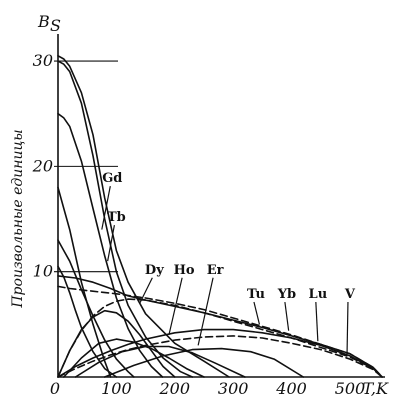 This screenshot has width=402, height=419. Describe the element at coordinates (116, 388) in the screenshot. I see `x-tick-label: 100` at that location.